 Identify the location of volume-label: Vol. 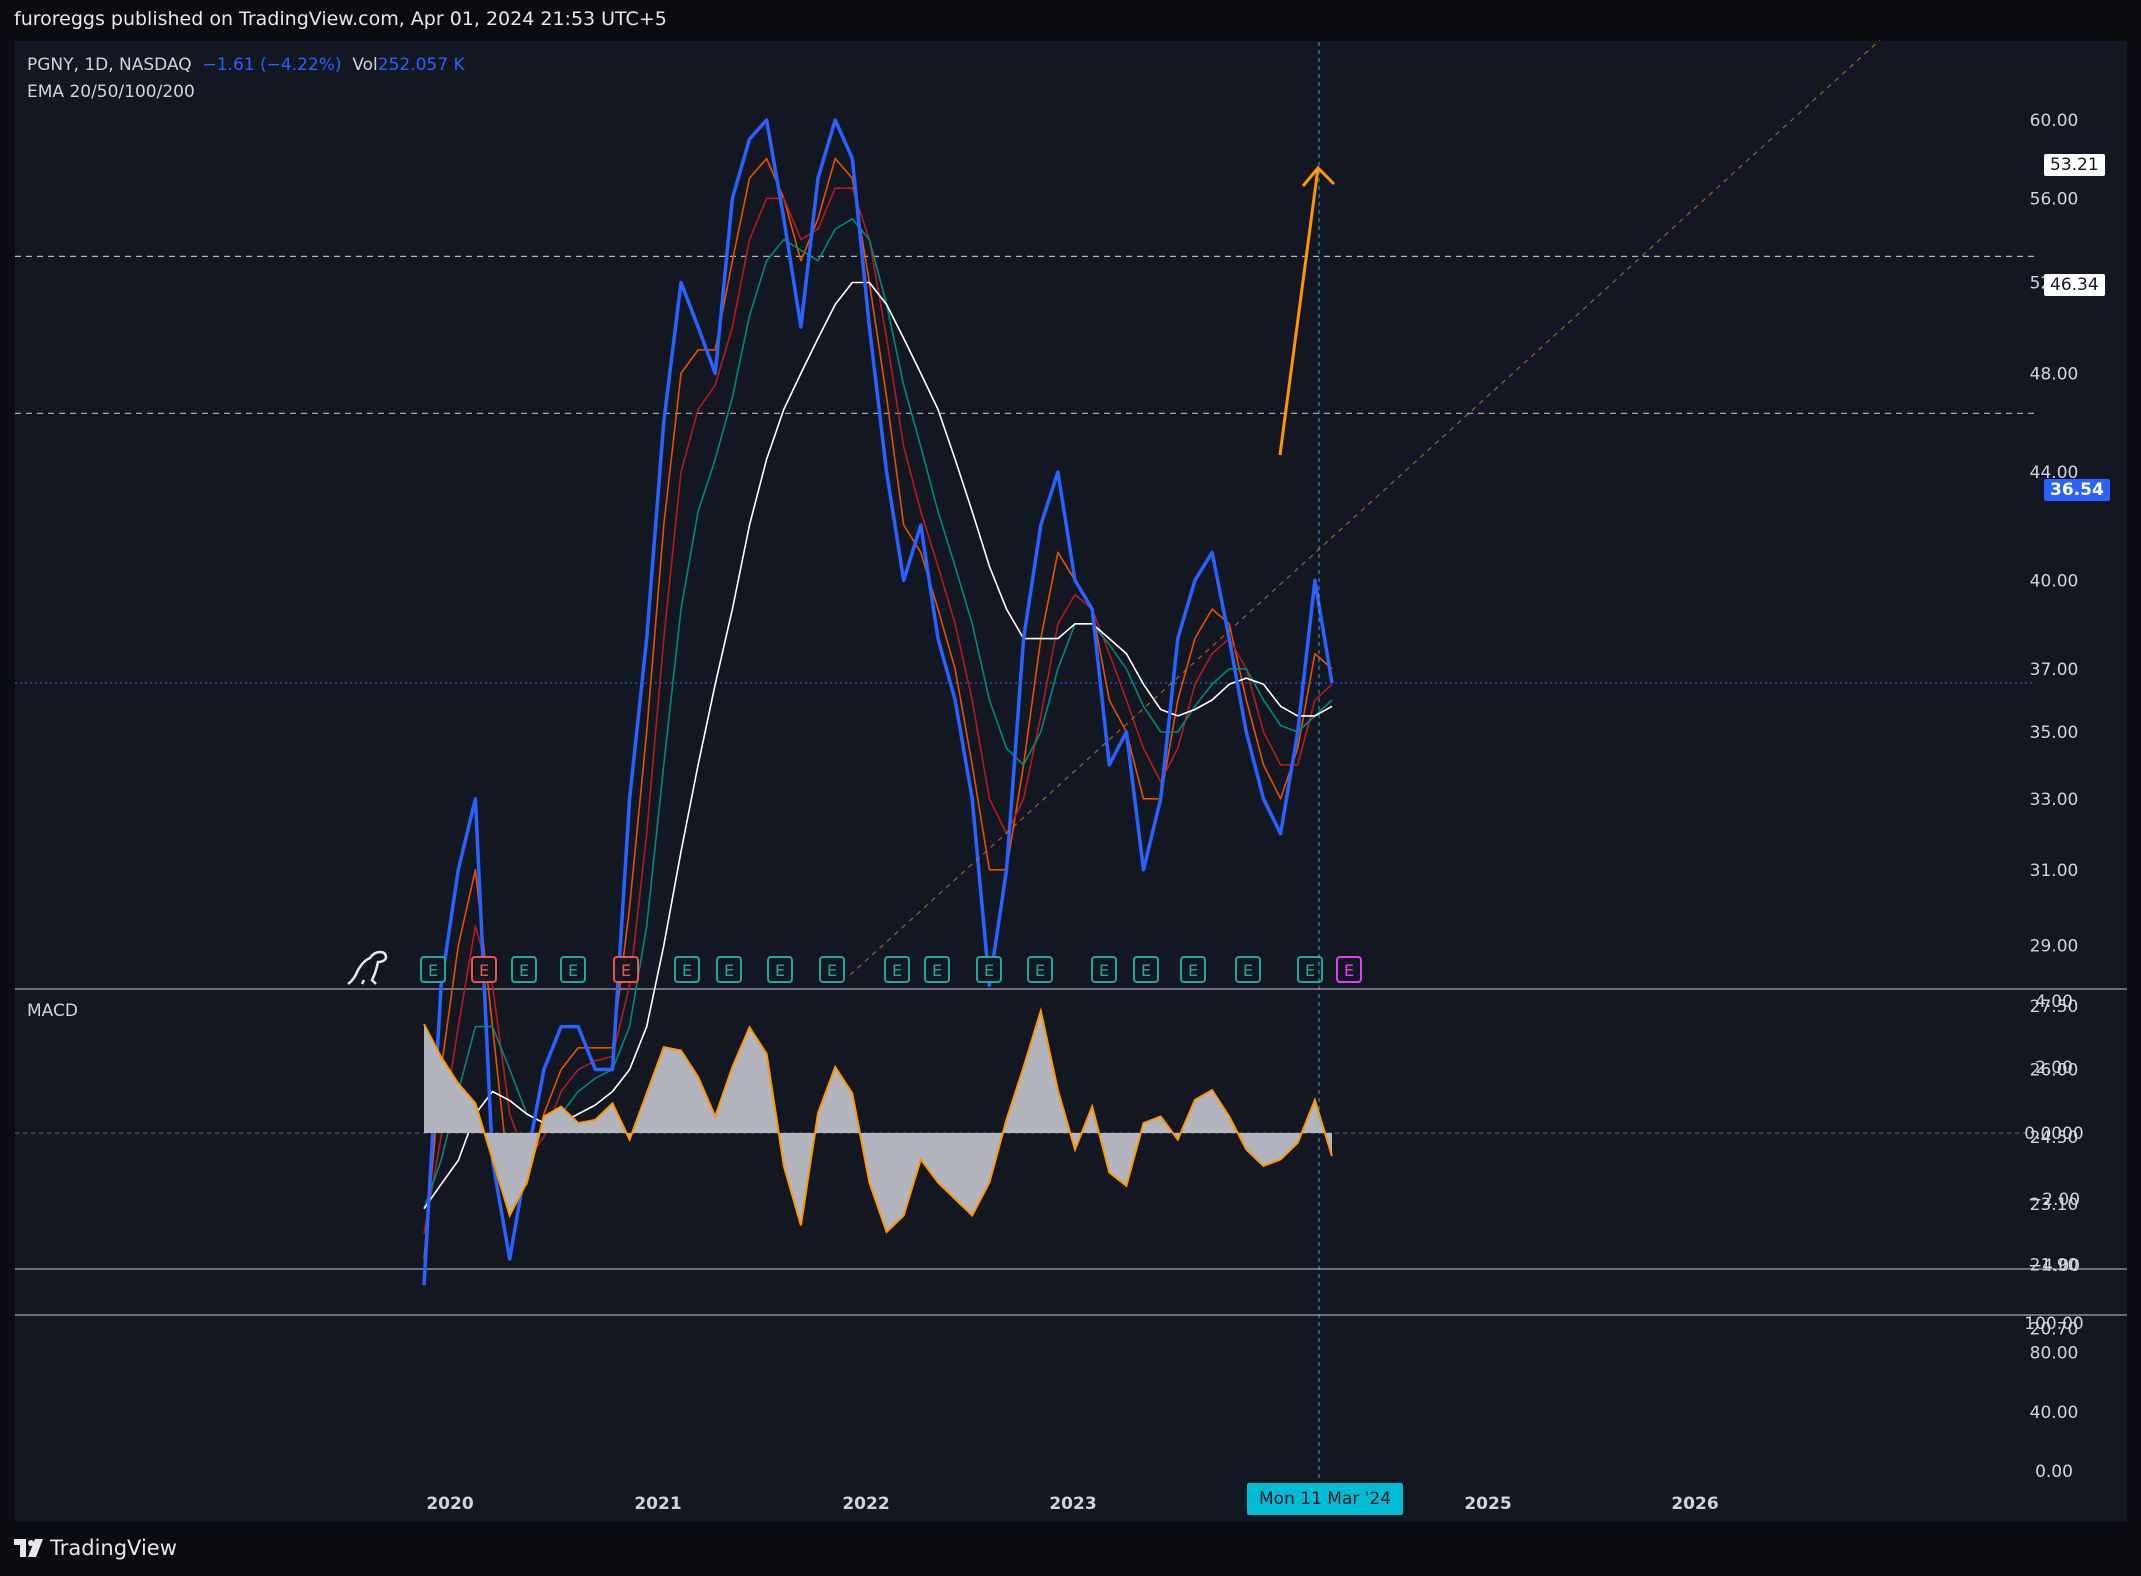
(365, 65).